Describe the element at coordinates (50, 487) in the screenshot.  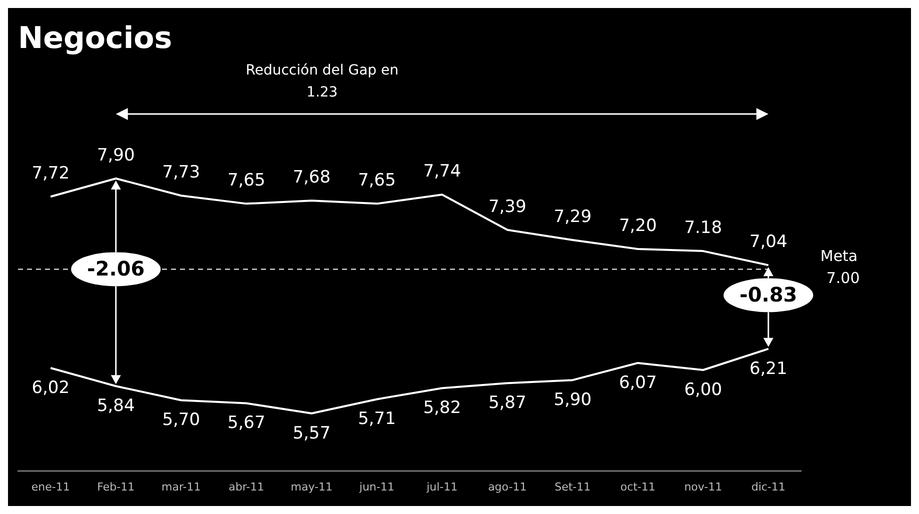
I see `x-tick-label: ene-11` at that location.